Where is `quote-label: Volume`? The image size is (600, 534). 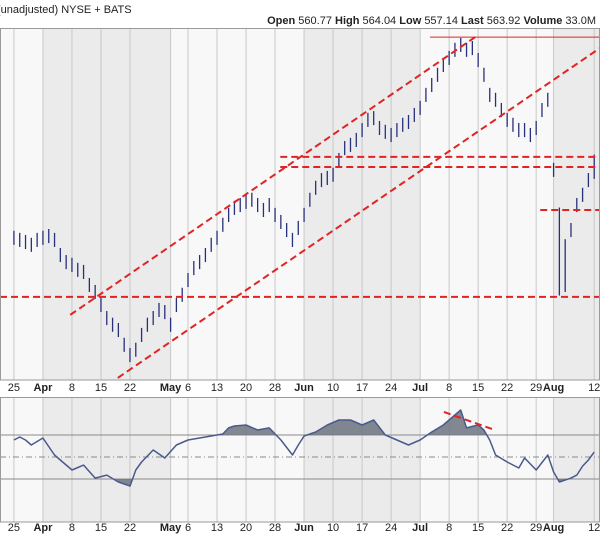
quote-label: Volume is located at coordinates (542, 21).